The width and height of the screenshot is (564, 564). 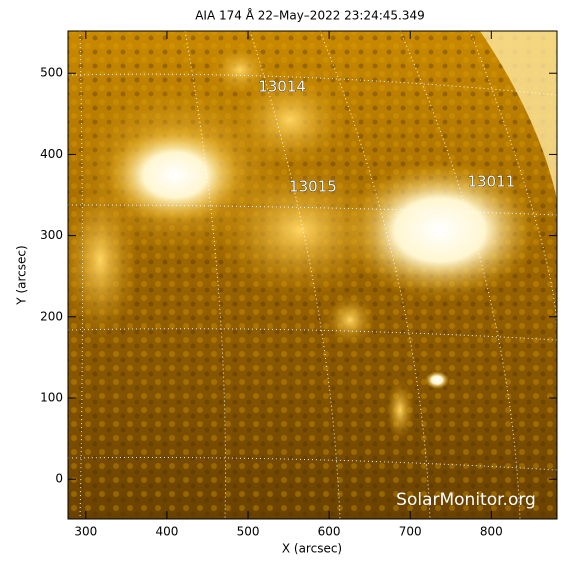 I want to click on x-tick-label: 600, so click(x=329, y=532).